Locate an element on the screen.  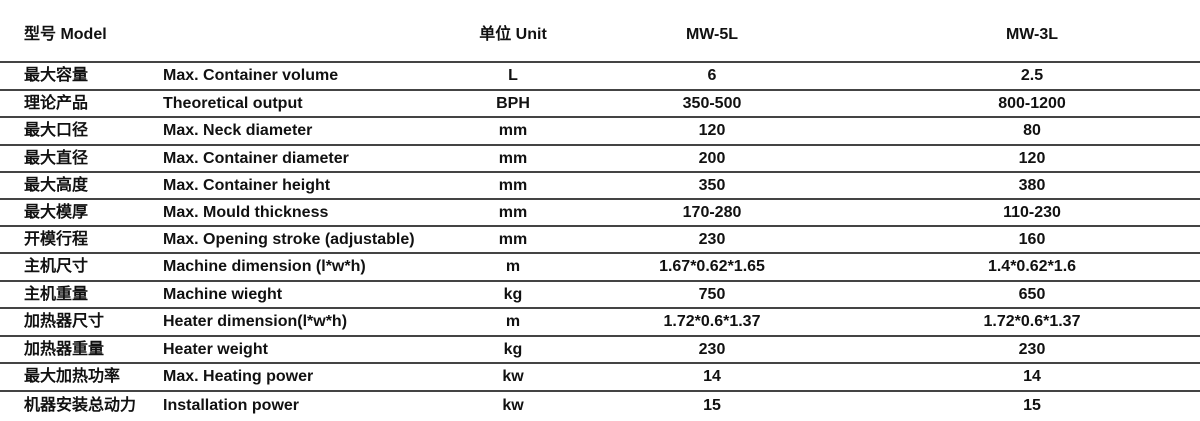
cell-v2: 1.4*0.62*1.6 is located at coordinates (1032, 266).